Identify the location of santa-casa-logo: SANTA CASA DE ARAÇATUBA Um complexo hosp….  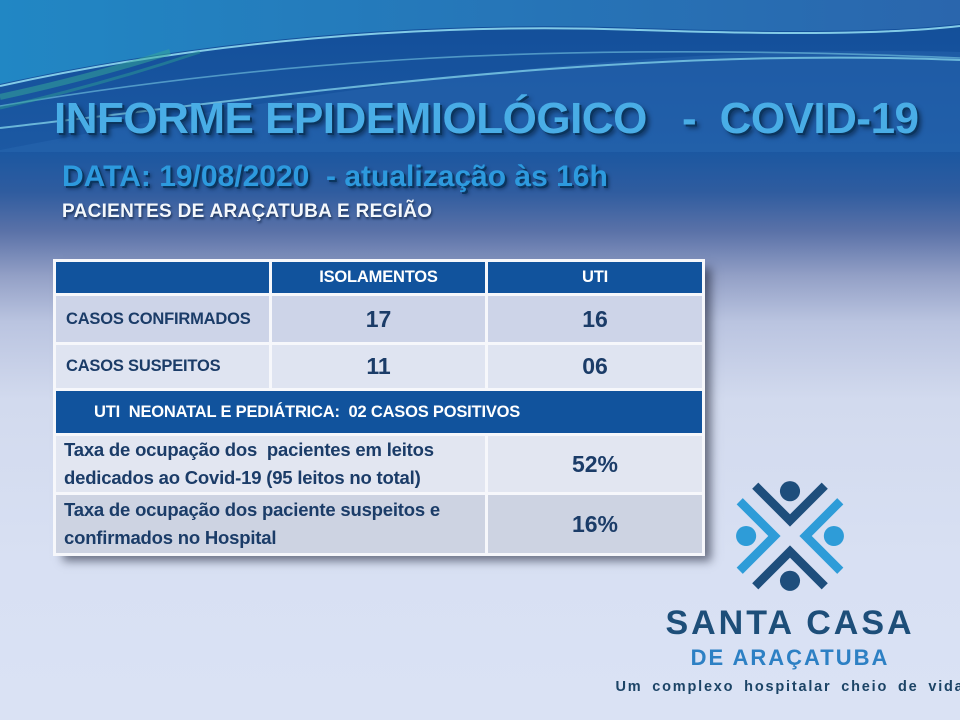
(780, 583).